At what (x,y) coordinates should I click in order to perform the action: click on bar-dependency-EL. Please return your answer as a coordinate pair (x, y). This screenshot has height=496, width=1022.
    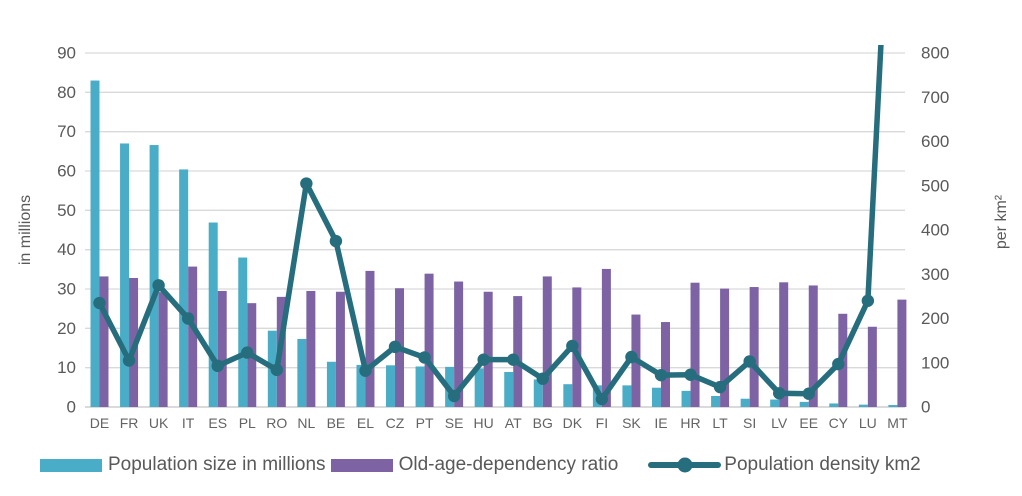
    Looking at the image, I should click on (370, 338).